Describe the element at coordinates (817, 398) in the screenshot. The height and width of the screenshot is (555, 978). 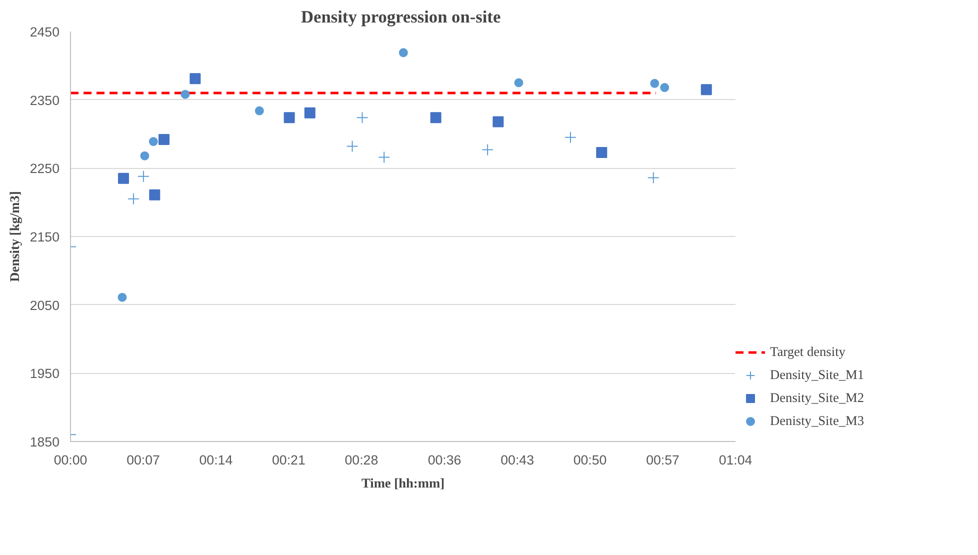
I see `legend-label: Density_Site_M2` at that location.